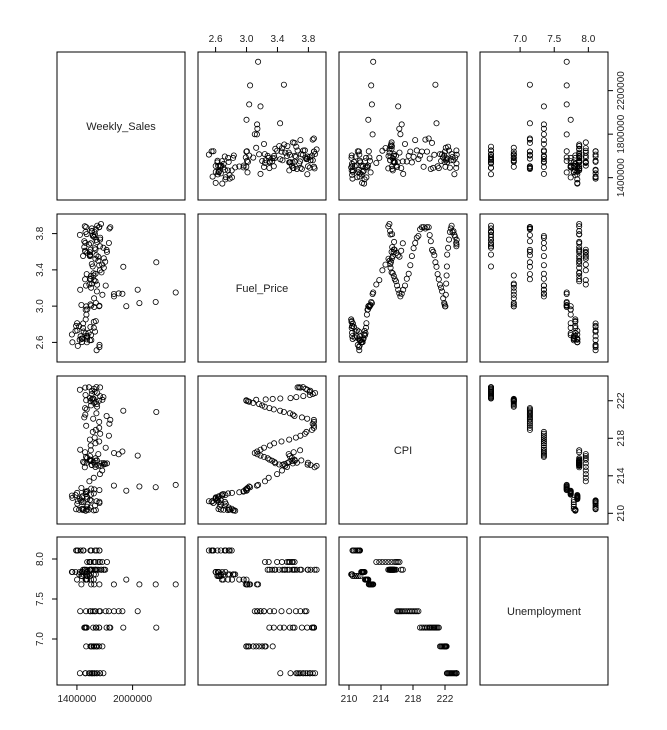  I want to click on tick-label: 3.8, so click(308, 39).